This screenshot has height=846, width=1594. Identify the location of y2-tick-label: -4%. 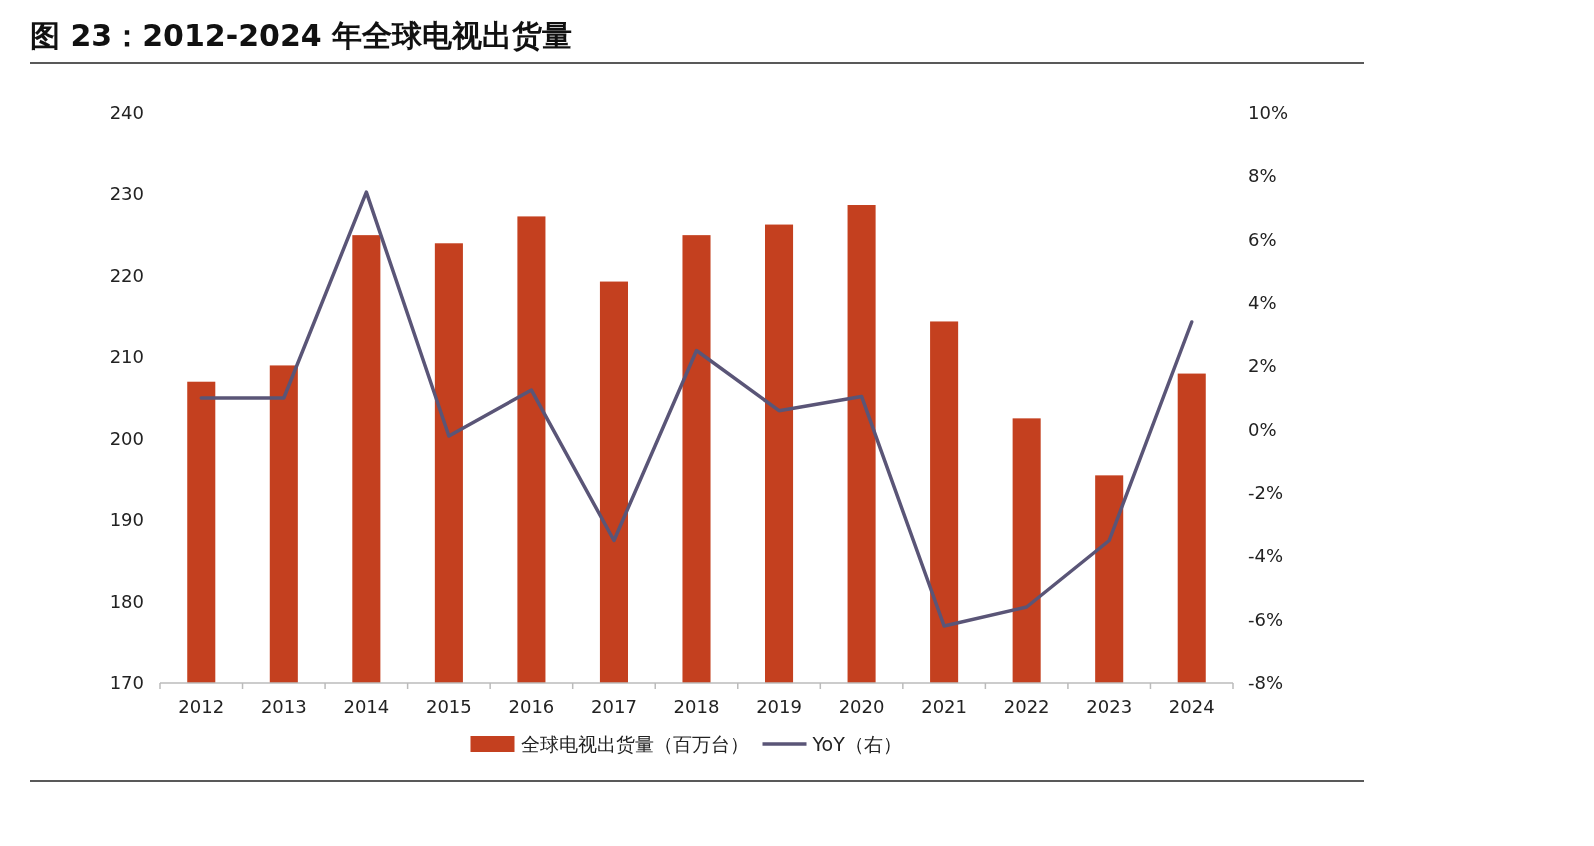
(1266, 556).